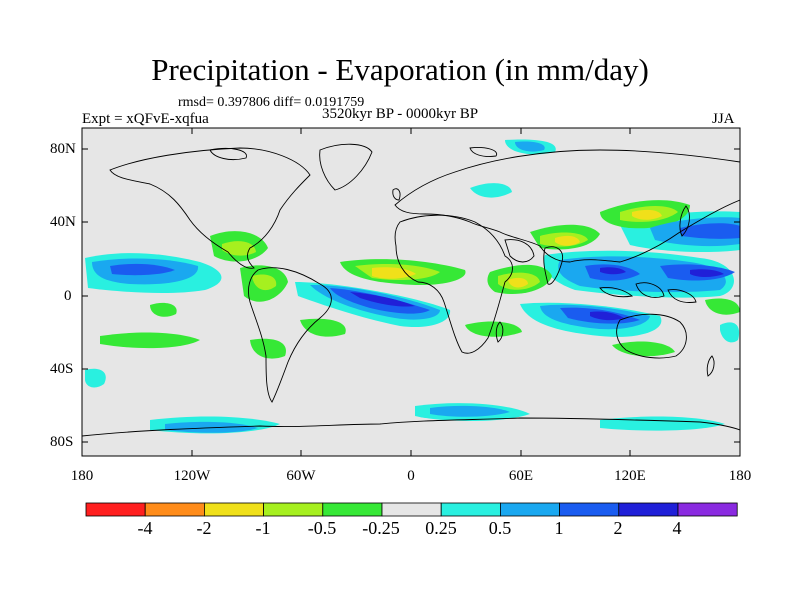 The width and height of the screenshot is (800, 600). What do you see at coordinates (723, 119) in the screenshot?
I see `season-label: JJA` at bounding box center [723, 119].